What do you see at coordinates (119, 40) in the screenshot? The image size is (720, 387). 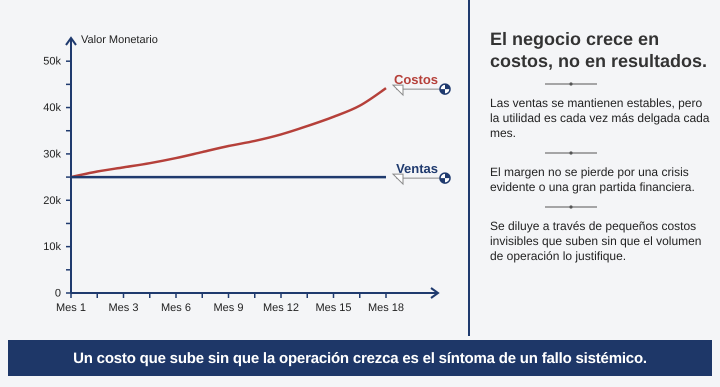 I see `y-axis-title: Valor Monetario` at bounding box center [119, 40].